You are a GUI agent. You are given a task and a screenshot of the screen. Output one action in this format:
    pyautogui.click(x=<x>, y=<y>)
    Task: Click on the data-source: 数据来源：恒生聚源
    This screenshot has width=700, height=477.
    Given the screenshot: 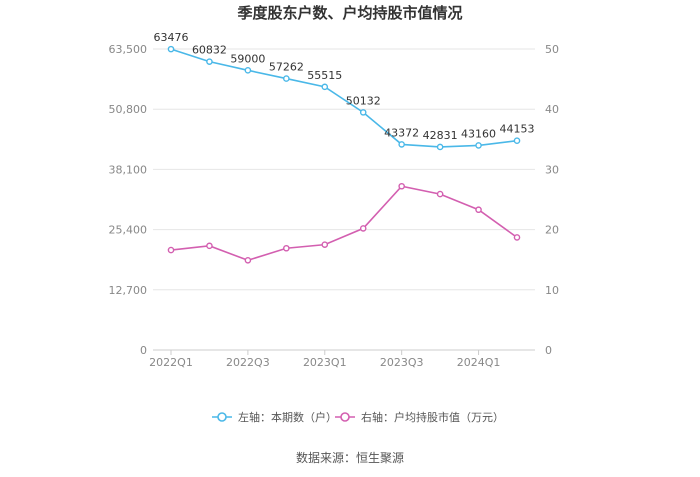 What is the action you would take?
    pyautogui.click(x=350, y=457)
    